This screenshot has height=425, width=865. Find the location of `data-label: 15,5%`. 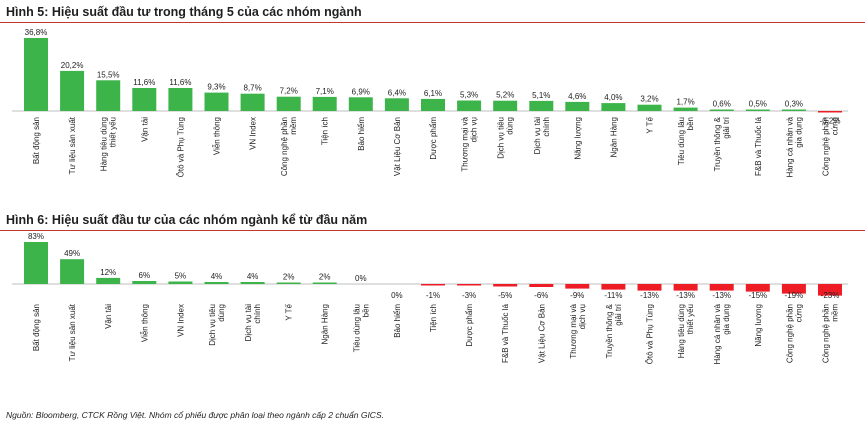

data-label: 15,5% is located at coordinates (108, 74).